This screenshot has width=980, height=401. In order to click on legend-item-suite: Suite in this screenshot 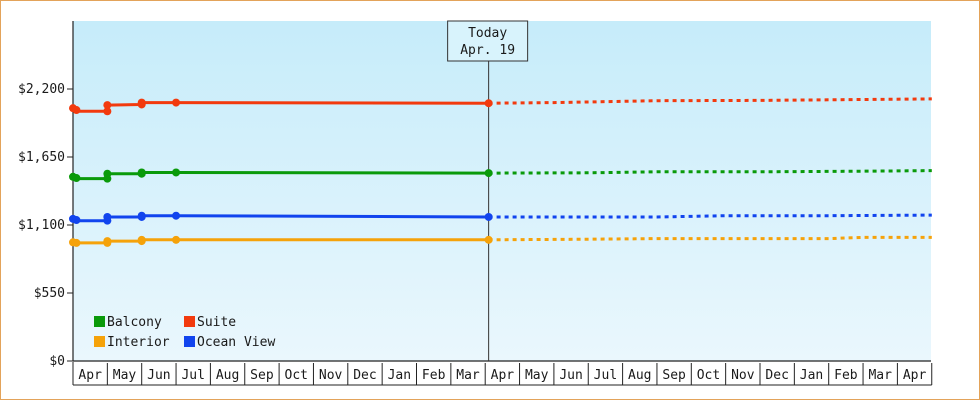, I will do `click(210, 322)`.